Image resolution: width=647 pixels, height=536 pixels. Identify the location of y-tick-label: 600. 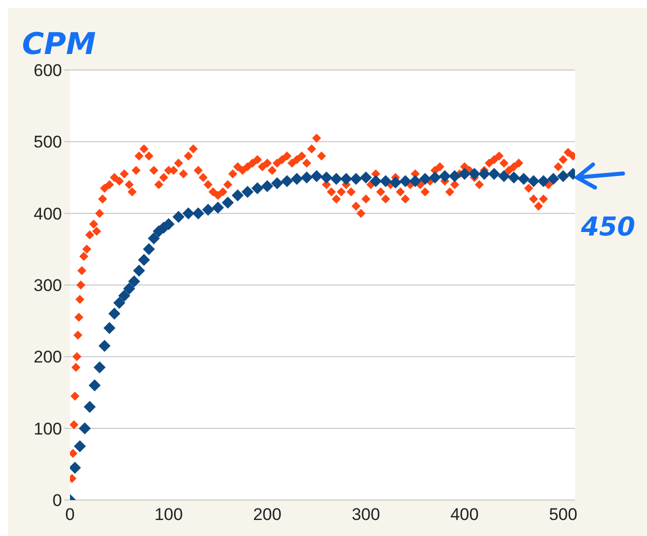
(48, 70).